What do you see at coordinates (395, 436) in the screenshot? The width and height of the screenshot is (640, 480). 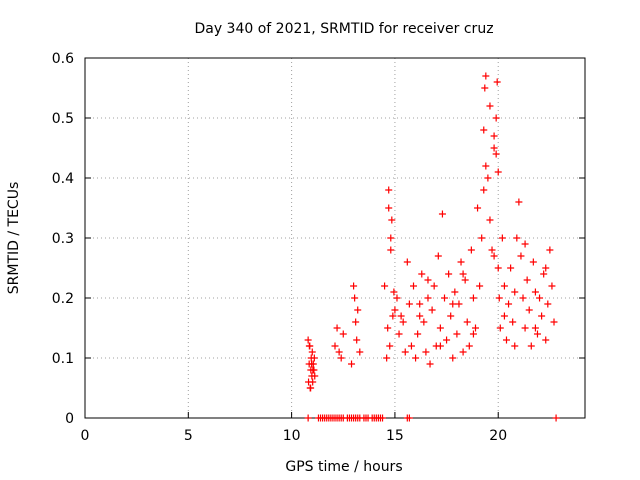 I see `x-tick-label: 15` at bounding box center [395, 436].